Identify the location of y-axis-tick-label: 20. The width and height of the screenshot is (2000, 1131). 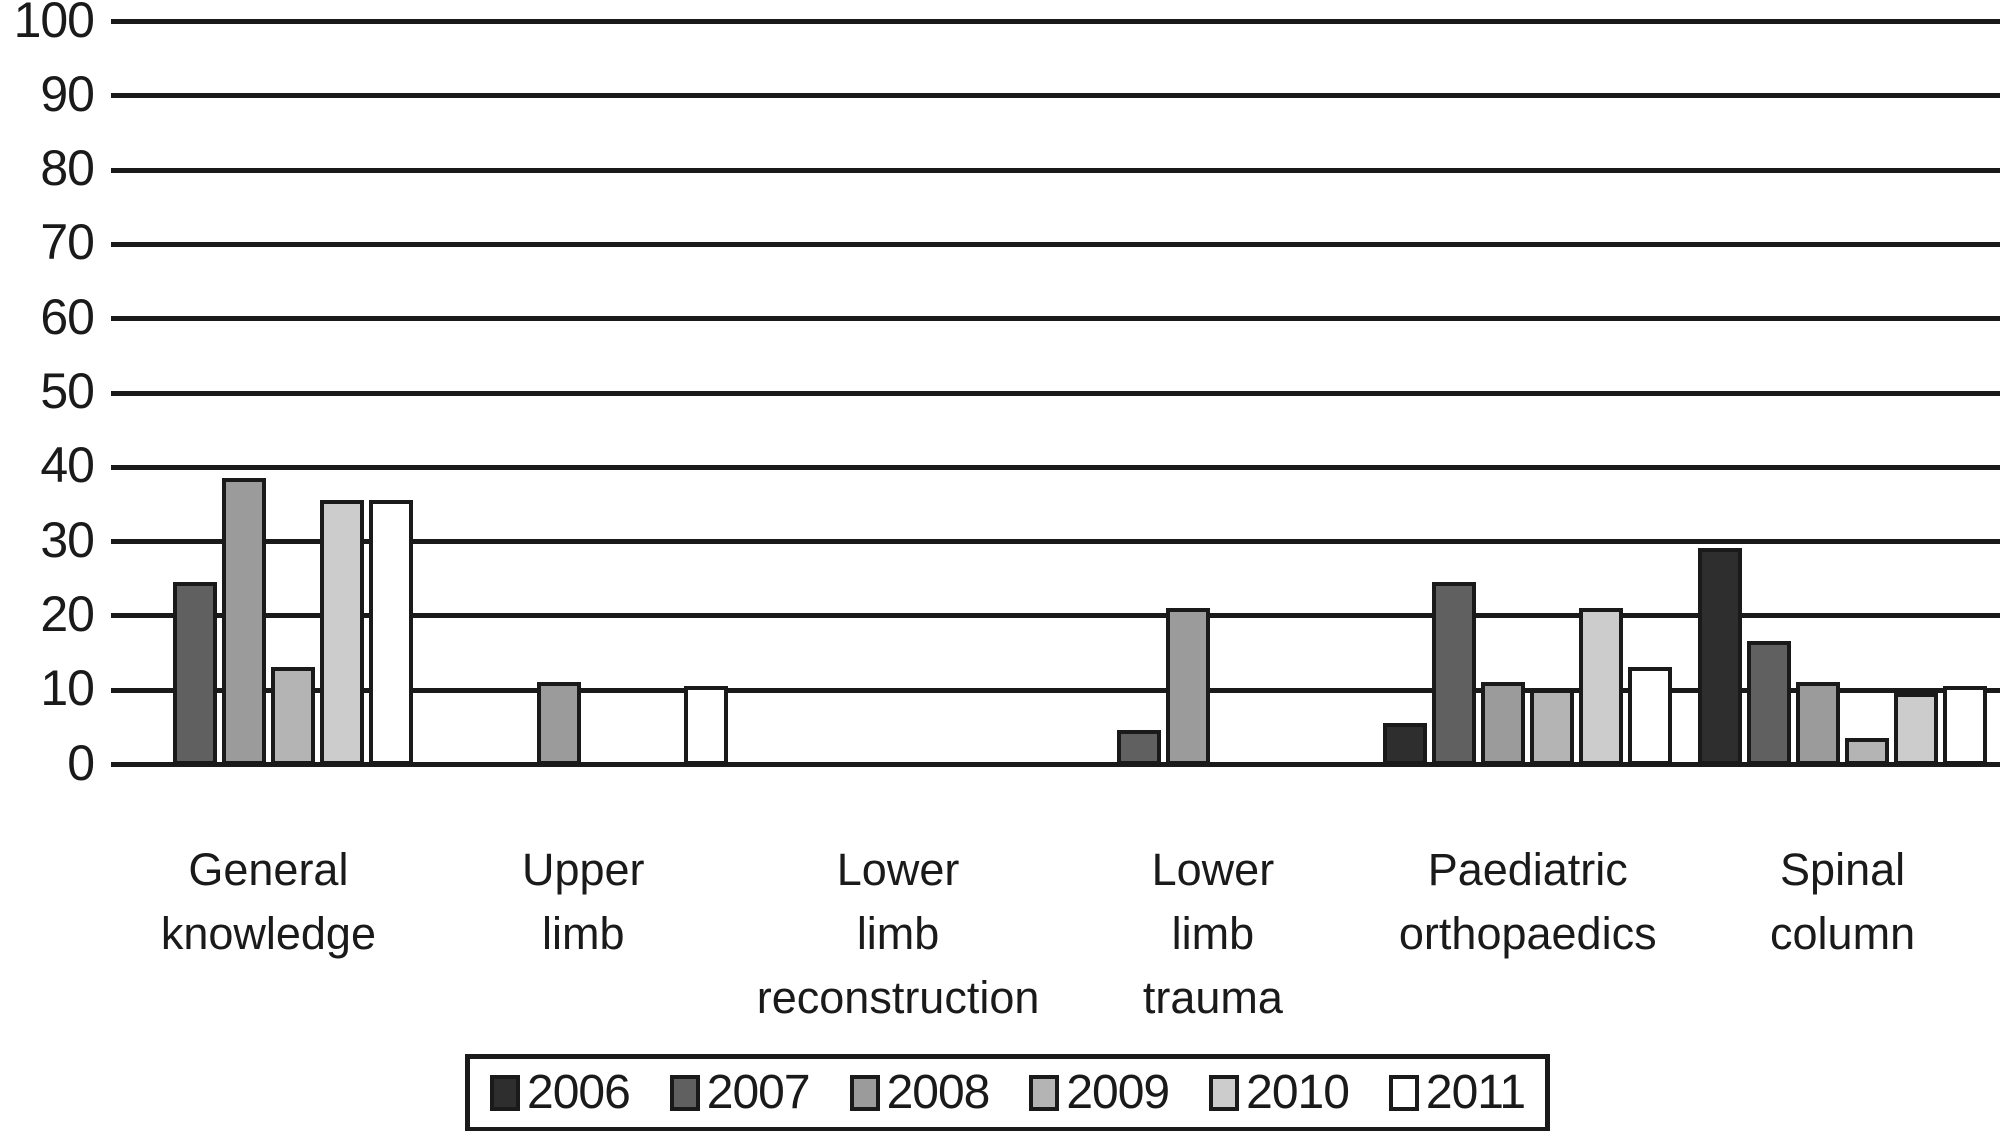
(67, 613).